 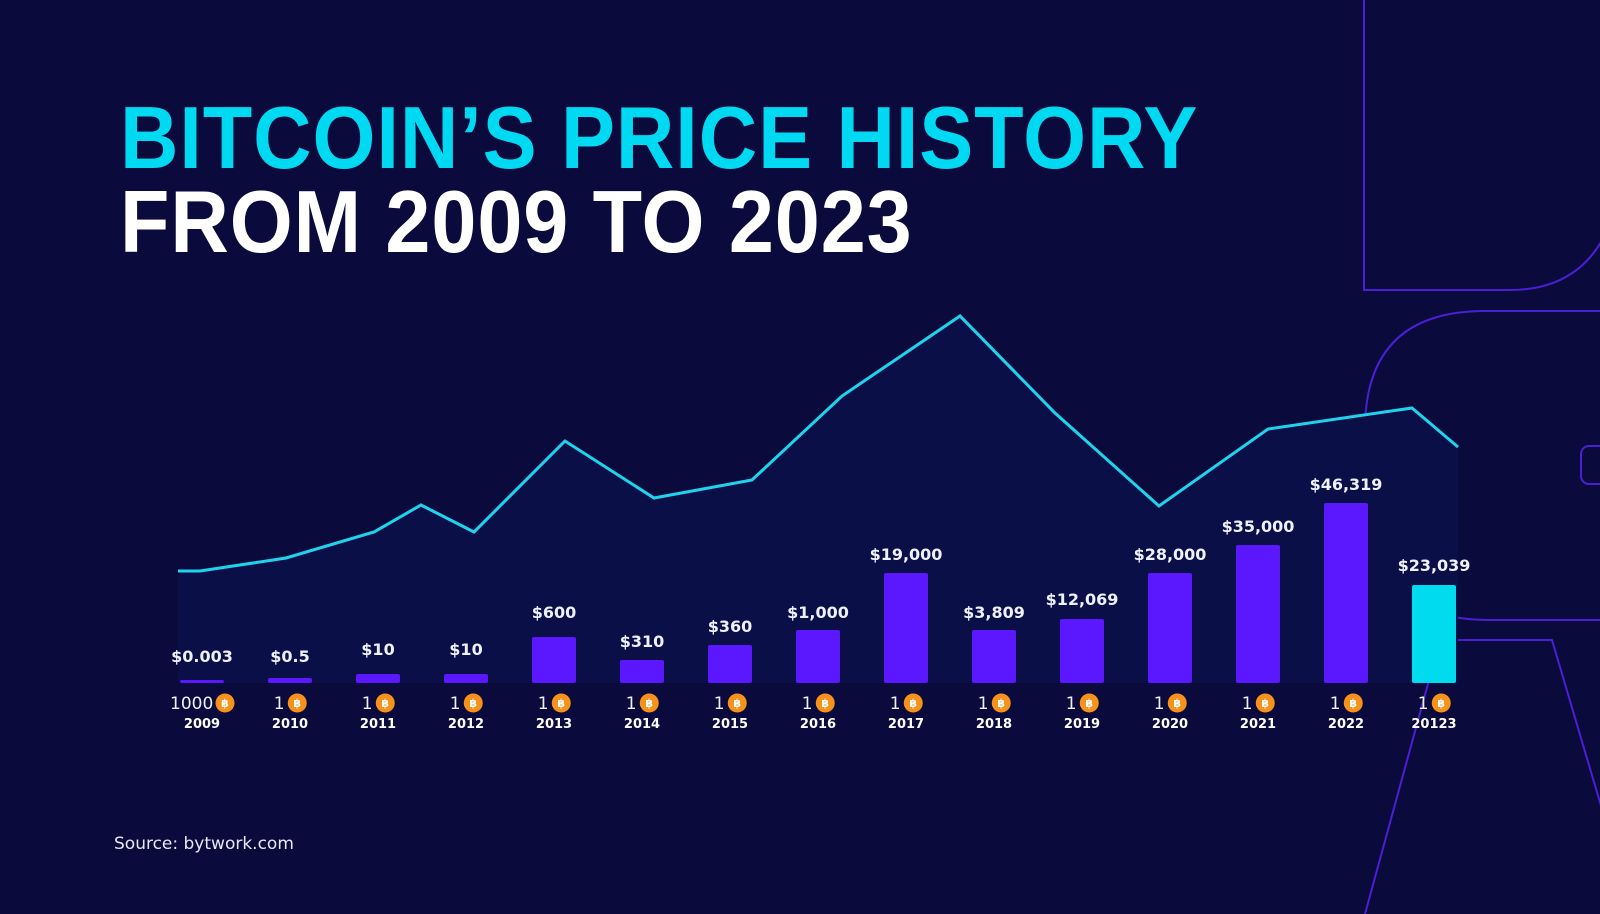 What do you see at coordinates (554, 667) in the screenshot?
I see `bar-group-2013: $600 1 ฿ 2013` at bounding box center [554, 667].